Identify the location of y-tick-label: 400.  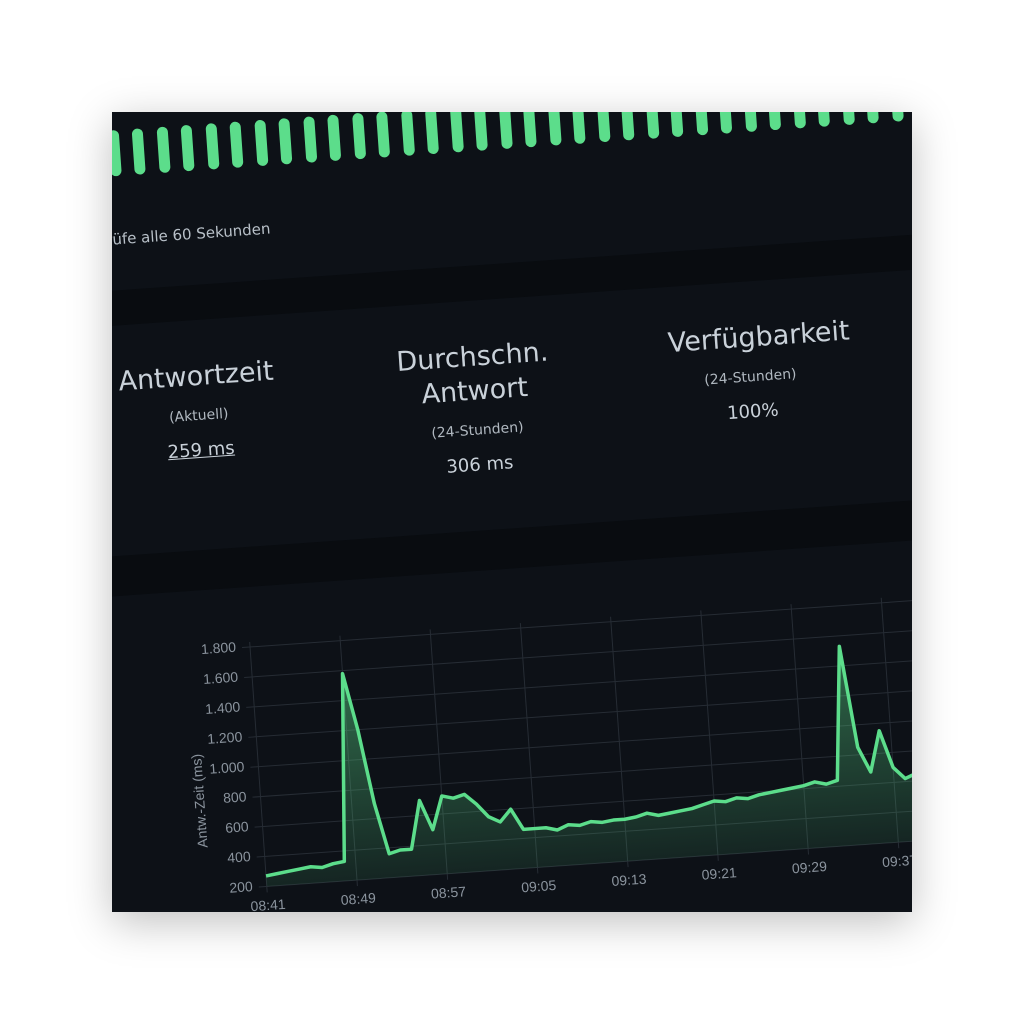
(239, 857).